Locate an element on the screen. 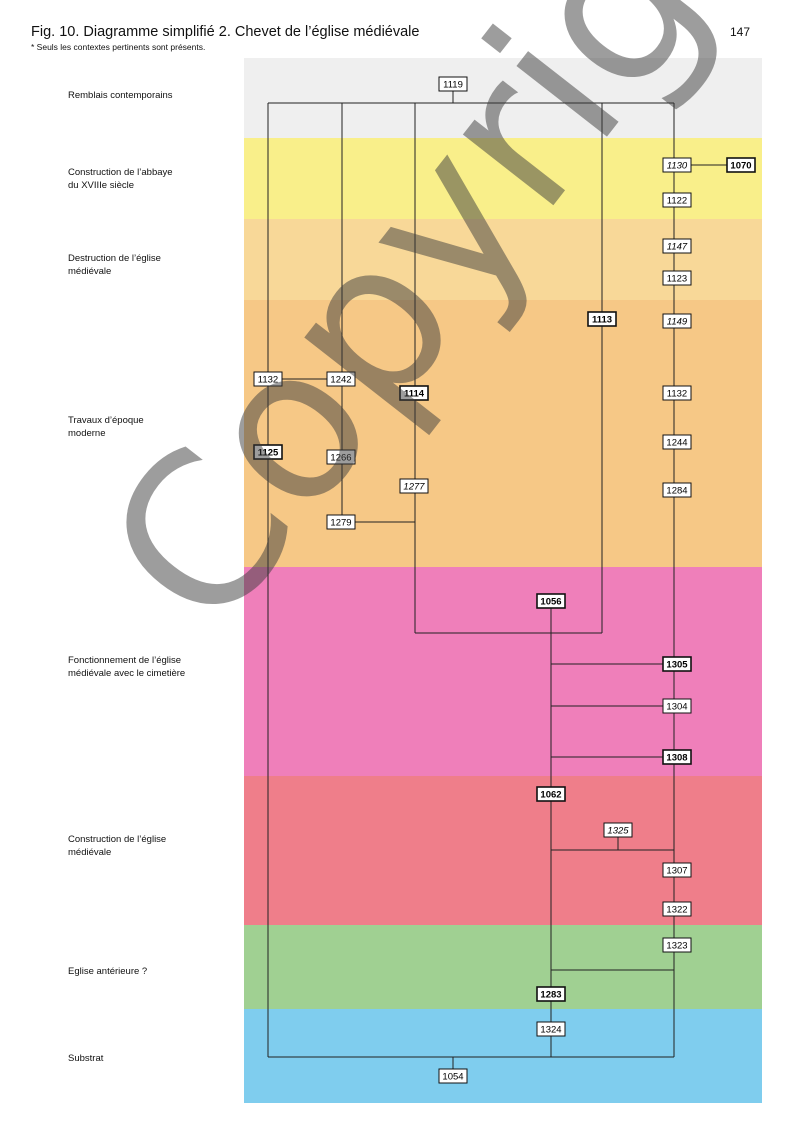  unit-label: 1308 is located at coordinates (676, 758).